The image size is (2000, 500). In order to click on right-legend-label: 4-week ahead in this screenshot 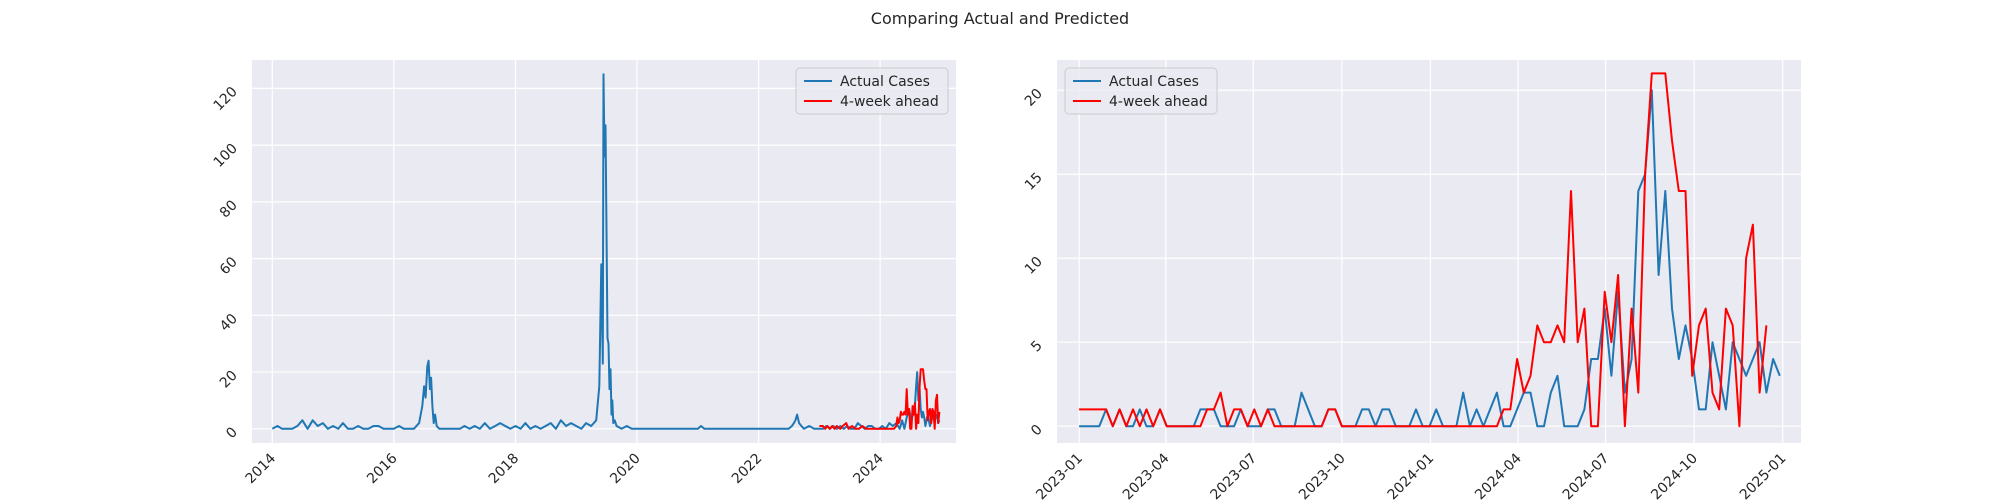, I will do `click(1158, 102)`.